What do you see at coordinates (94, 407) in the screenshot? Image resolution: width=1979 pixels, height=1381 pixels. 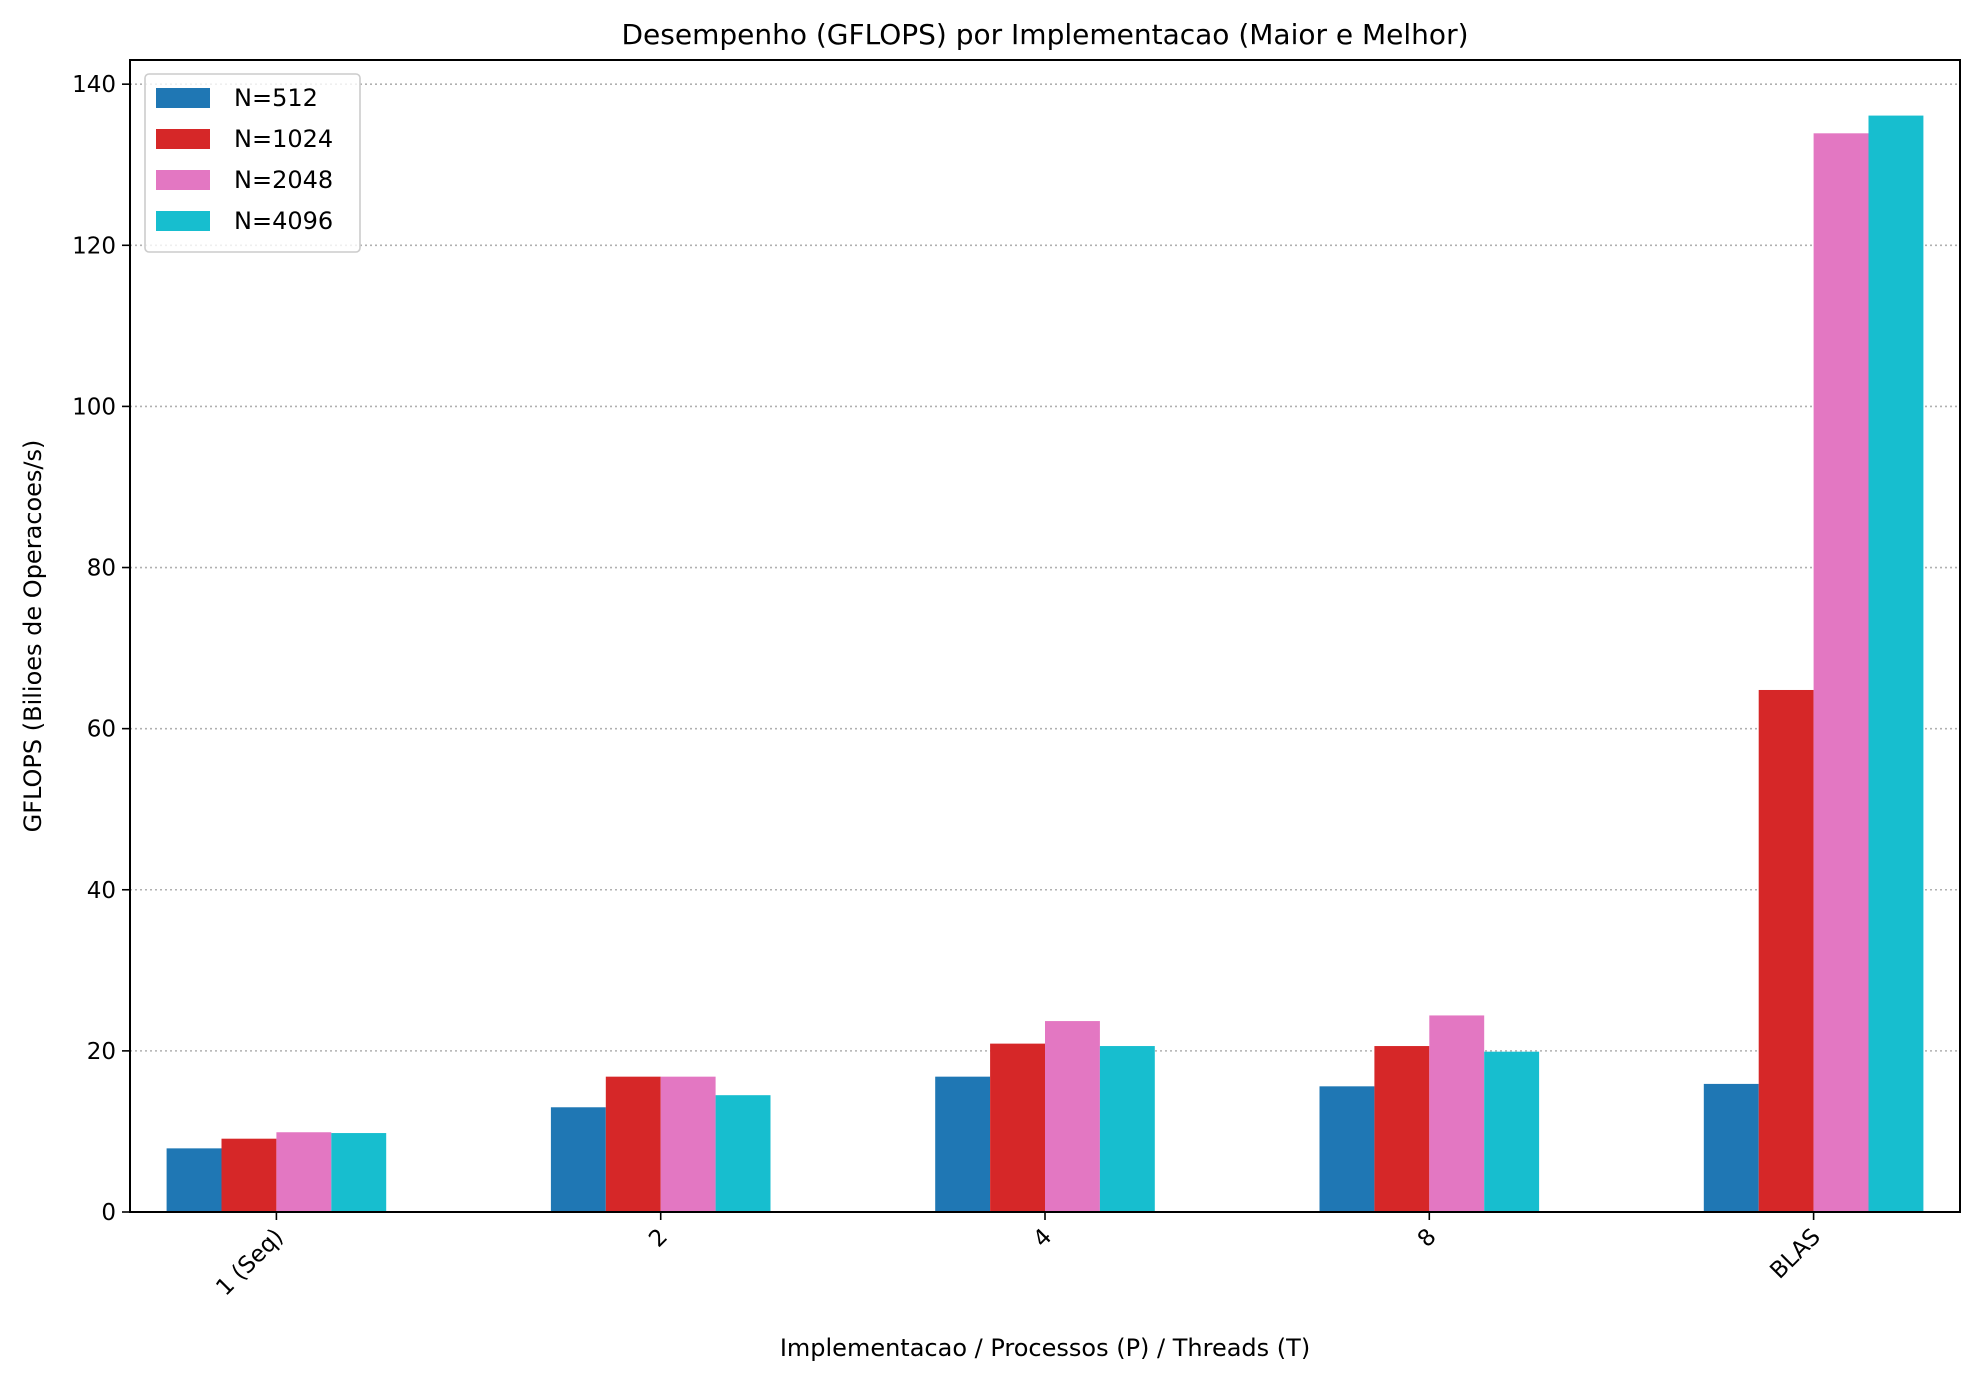 I see `y-tick-label: 100` at bounding box center [94, 407].